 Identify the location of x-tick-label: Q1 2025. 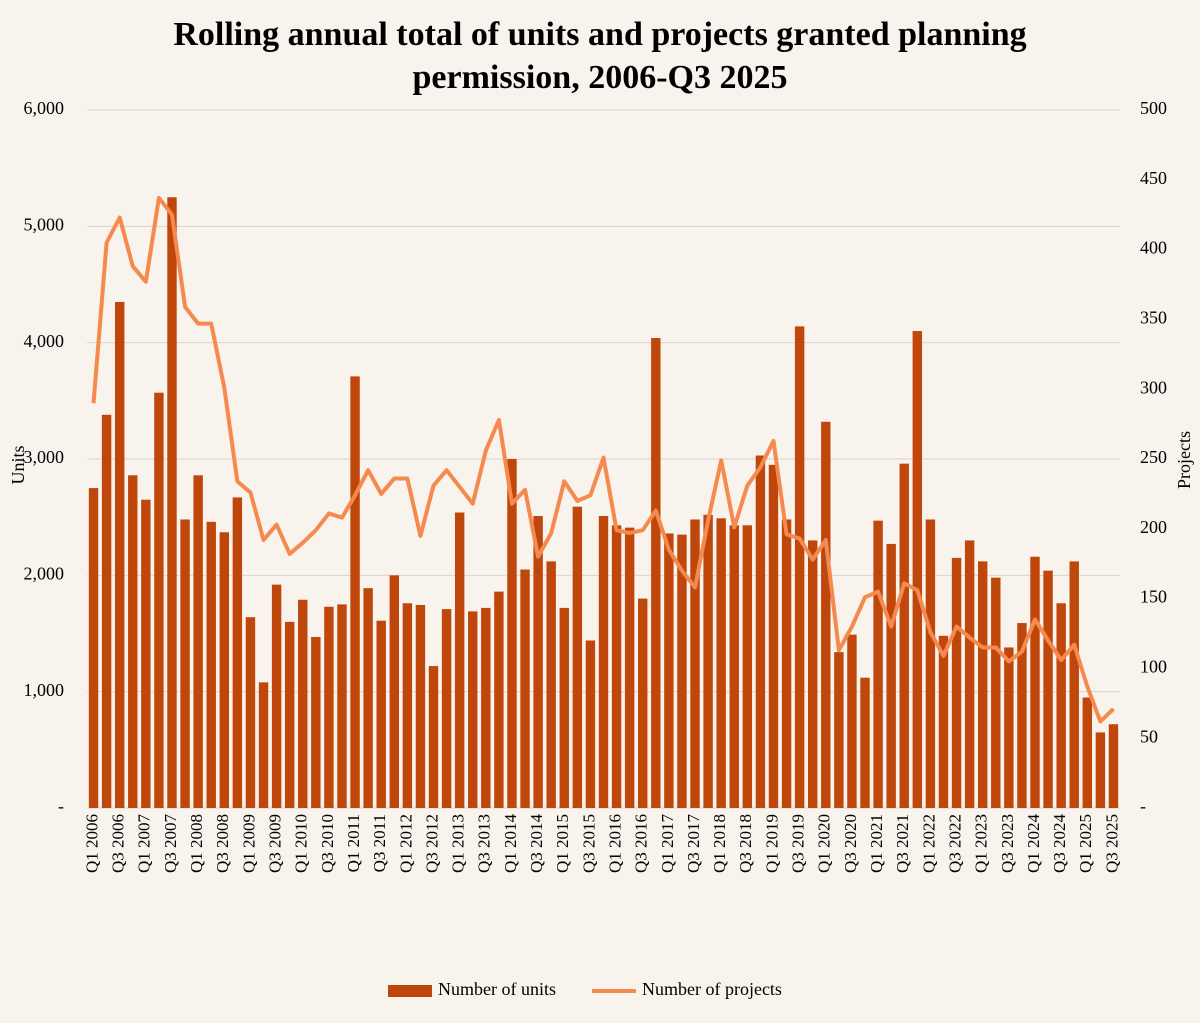
(1085, 843).